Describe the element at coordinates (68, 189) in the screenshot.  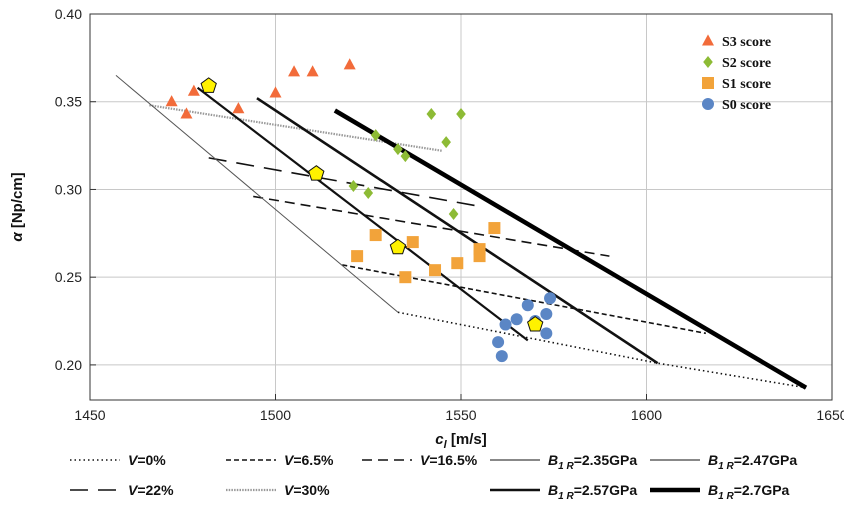
I see `y-tick-label: 0.30` at that location.